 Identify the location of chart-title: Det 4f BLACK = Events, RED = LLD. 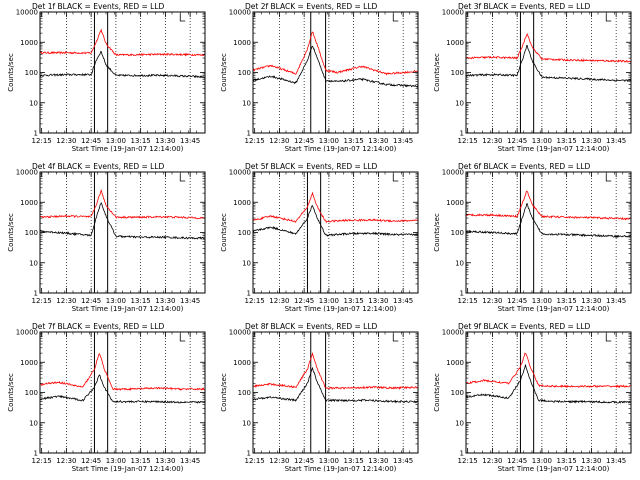
(98, 166).